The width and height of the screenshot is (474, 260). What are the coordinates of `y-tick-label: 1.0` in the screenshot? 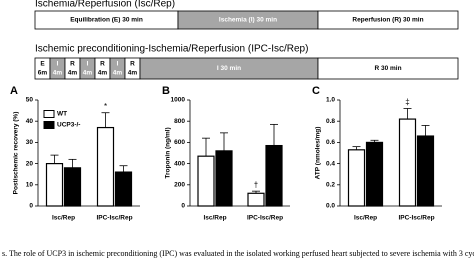 It's located at (330, 100).